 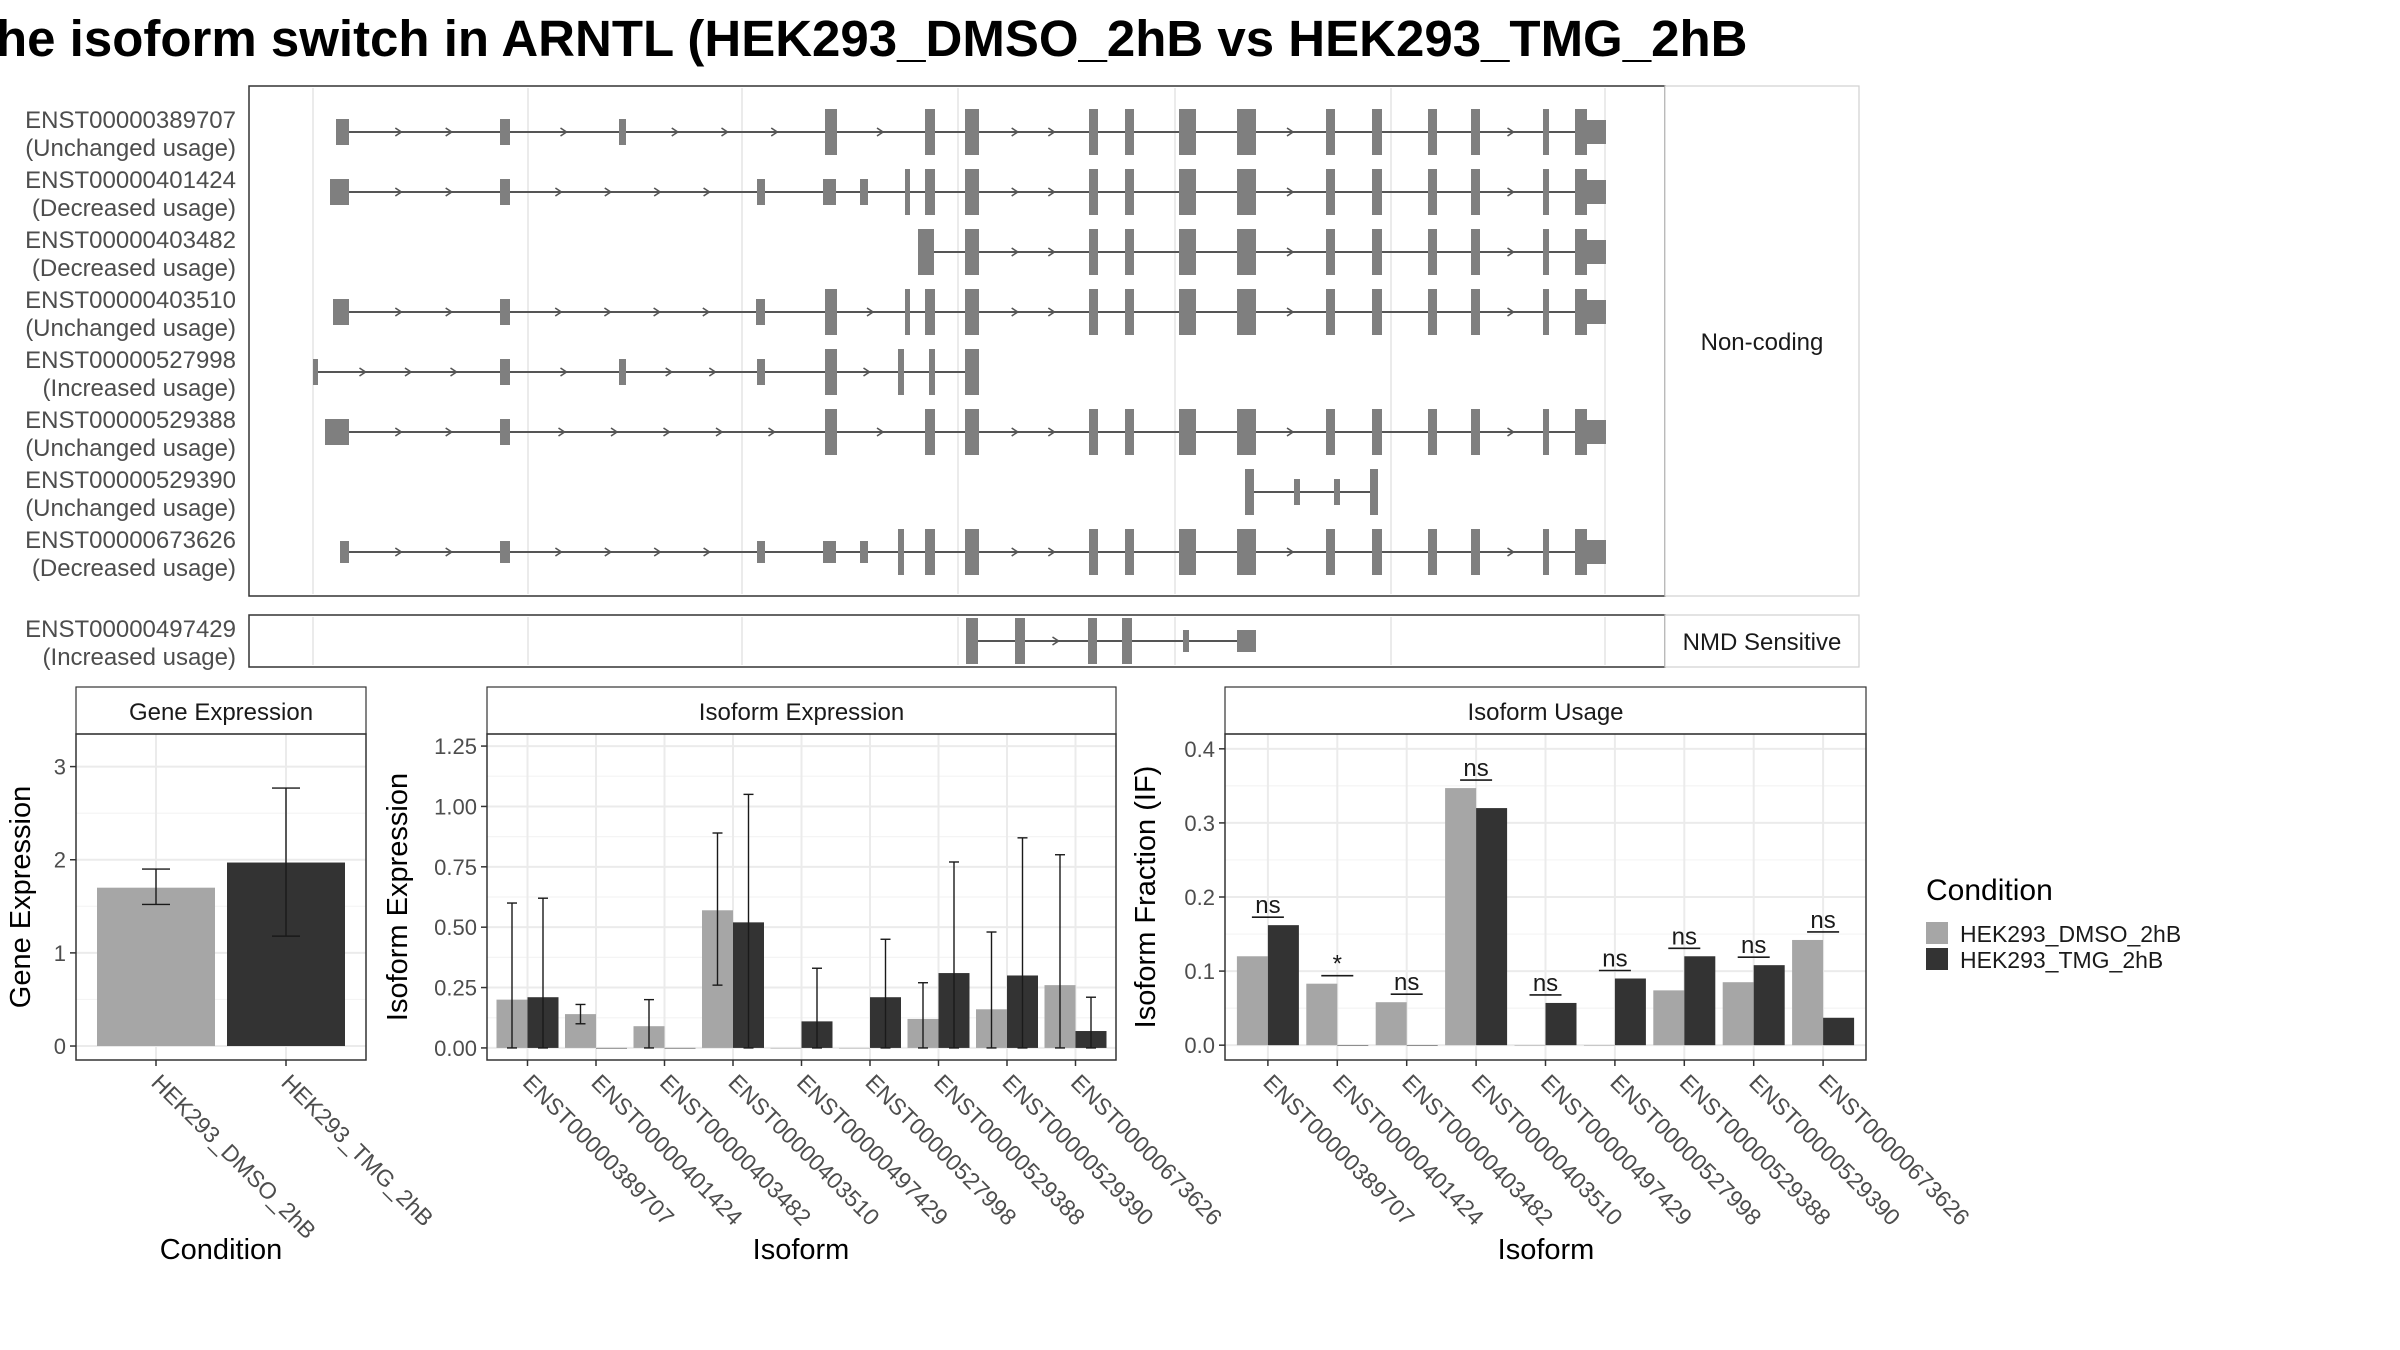 What do you see at coordinates (801, 712) in the screenshot?
I see `chart-title: Isoform Expression` at bounding box center [801, 712].